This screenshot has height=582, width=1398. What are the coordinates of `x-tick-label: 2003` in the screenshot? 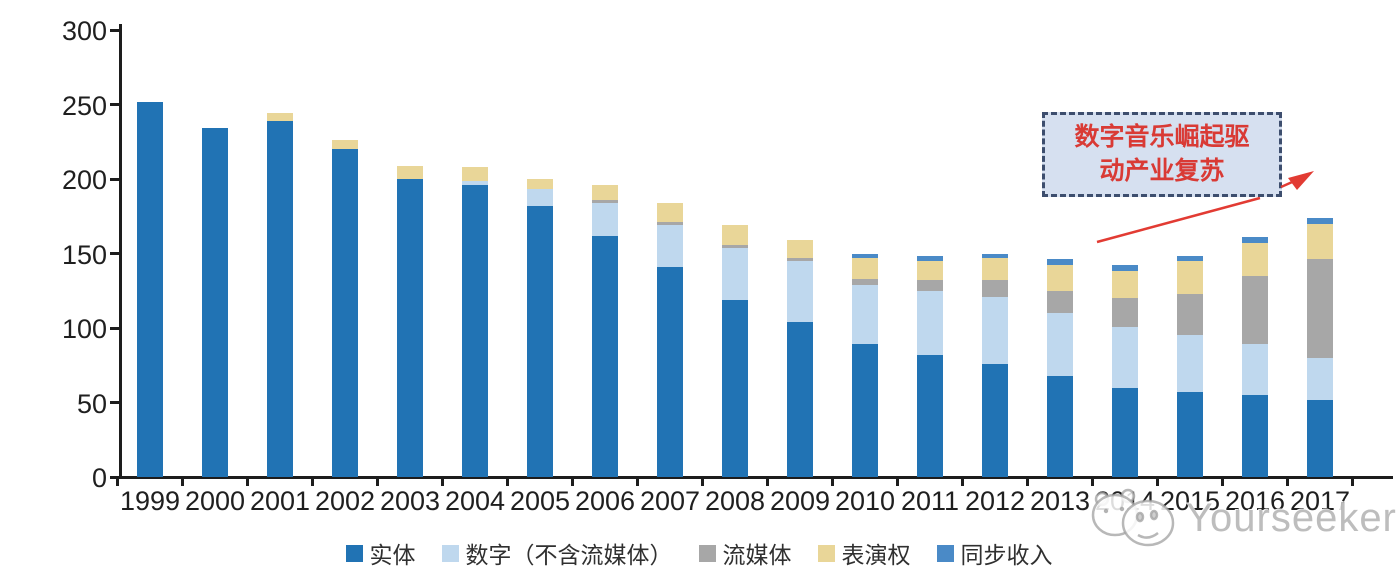 It's located at (410, 501).